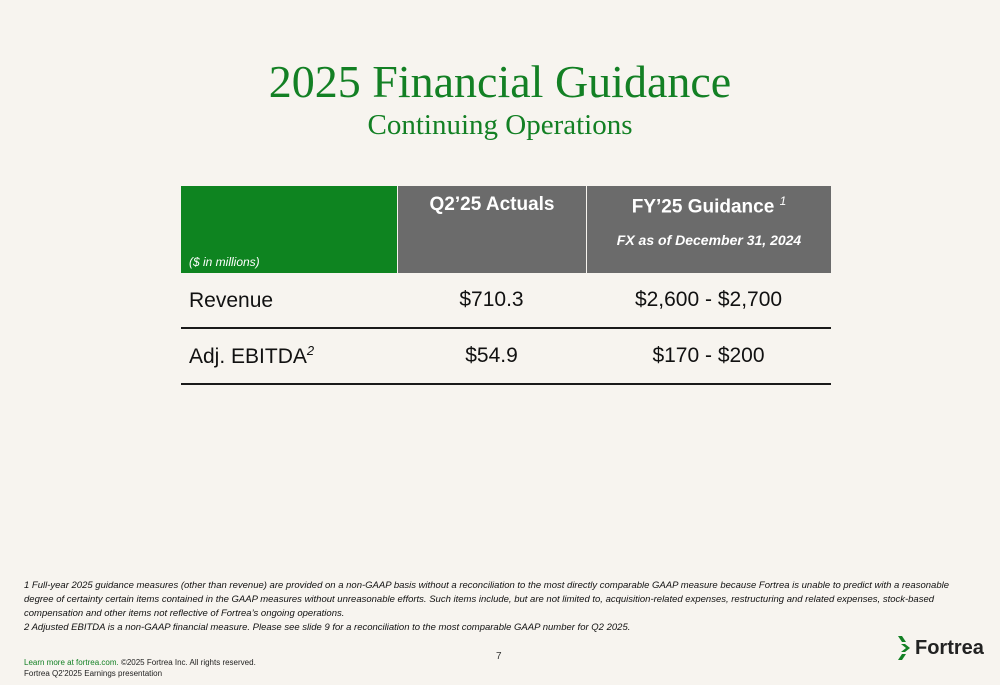 This screenshot has width=1000, height=685. I want to click on row-label-text: Revenue, so click(231, 300).